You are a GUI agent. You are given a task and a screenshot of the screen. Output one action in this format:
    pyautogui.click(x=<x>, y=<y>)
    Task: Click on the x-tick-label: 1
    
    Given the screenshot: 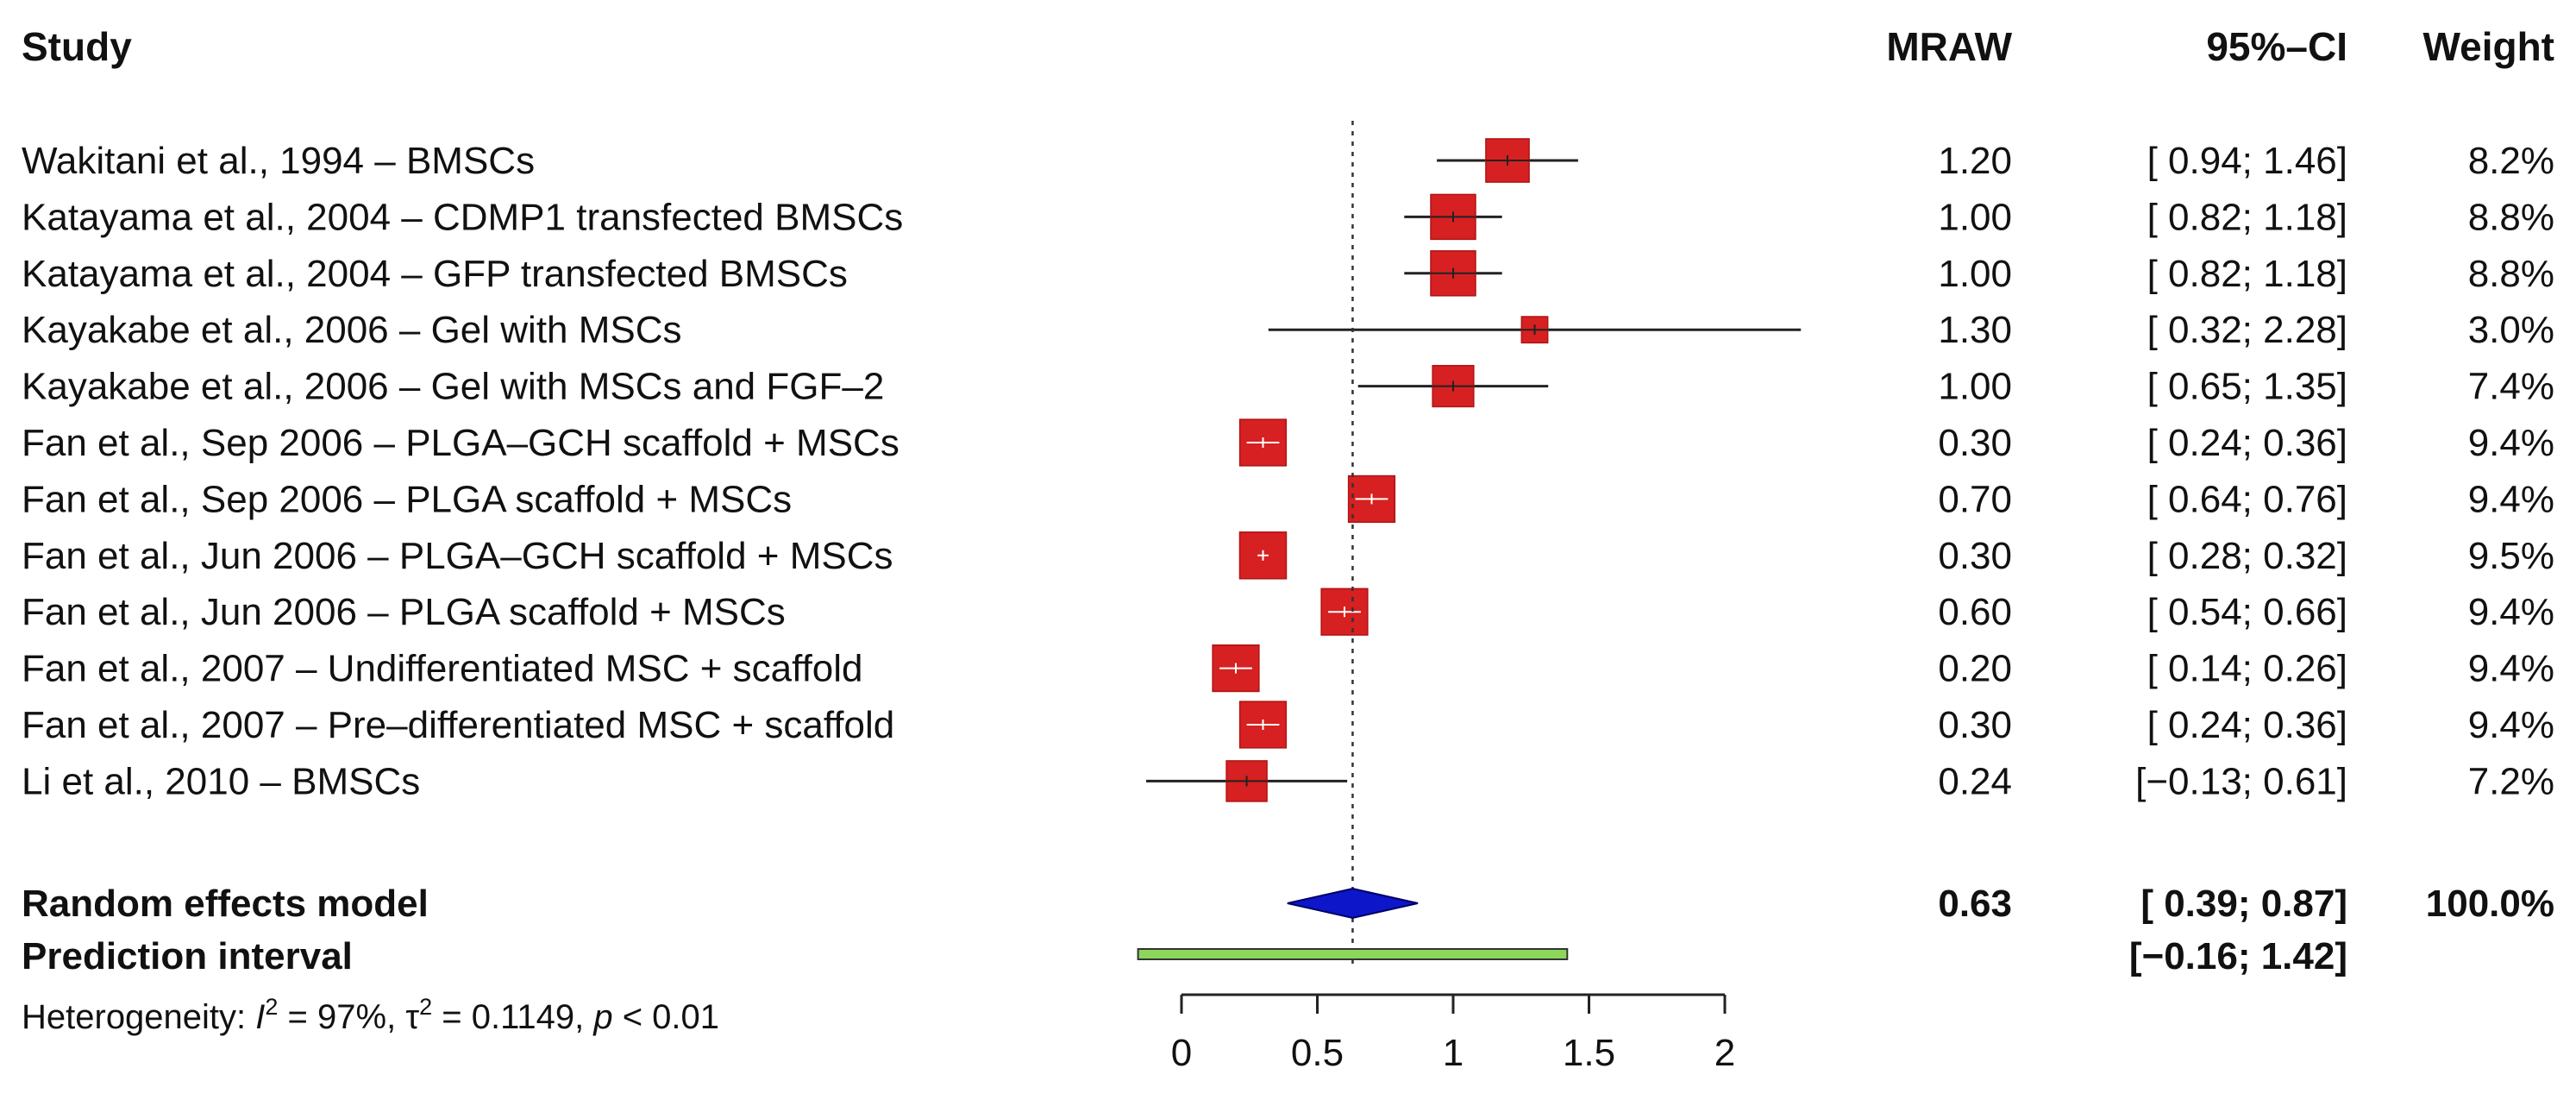 What is the action you would take?
    pyautogui.click(x=1453, y=1053)
    